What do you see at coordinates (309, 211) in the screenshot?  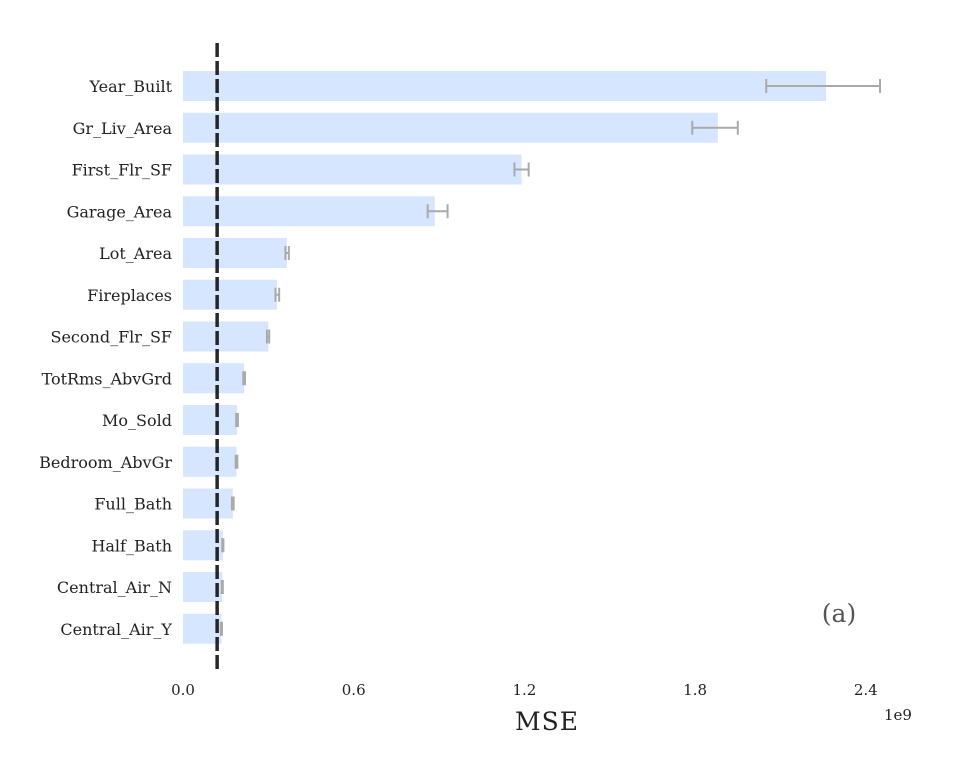 I see `bar-garage-area` at bounding box center [309, 211].